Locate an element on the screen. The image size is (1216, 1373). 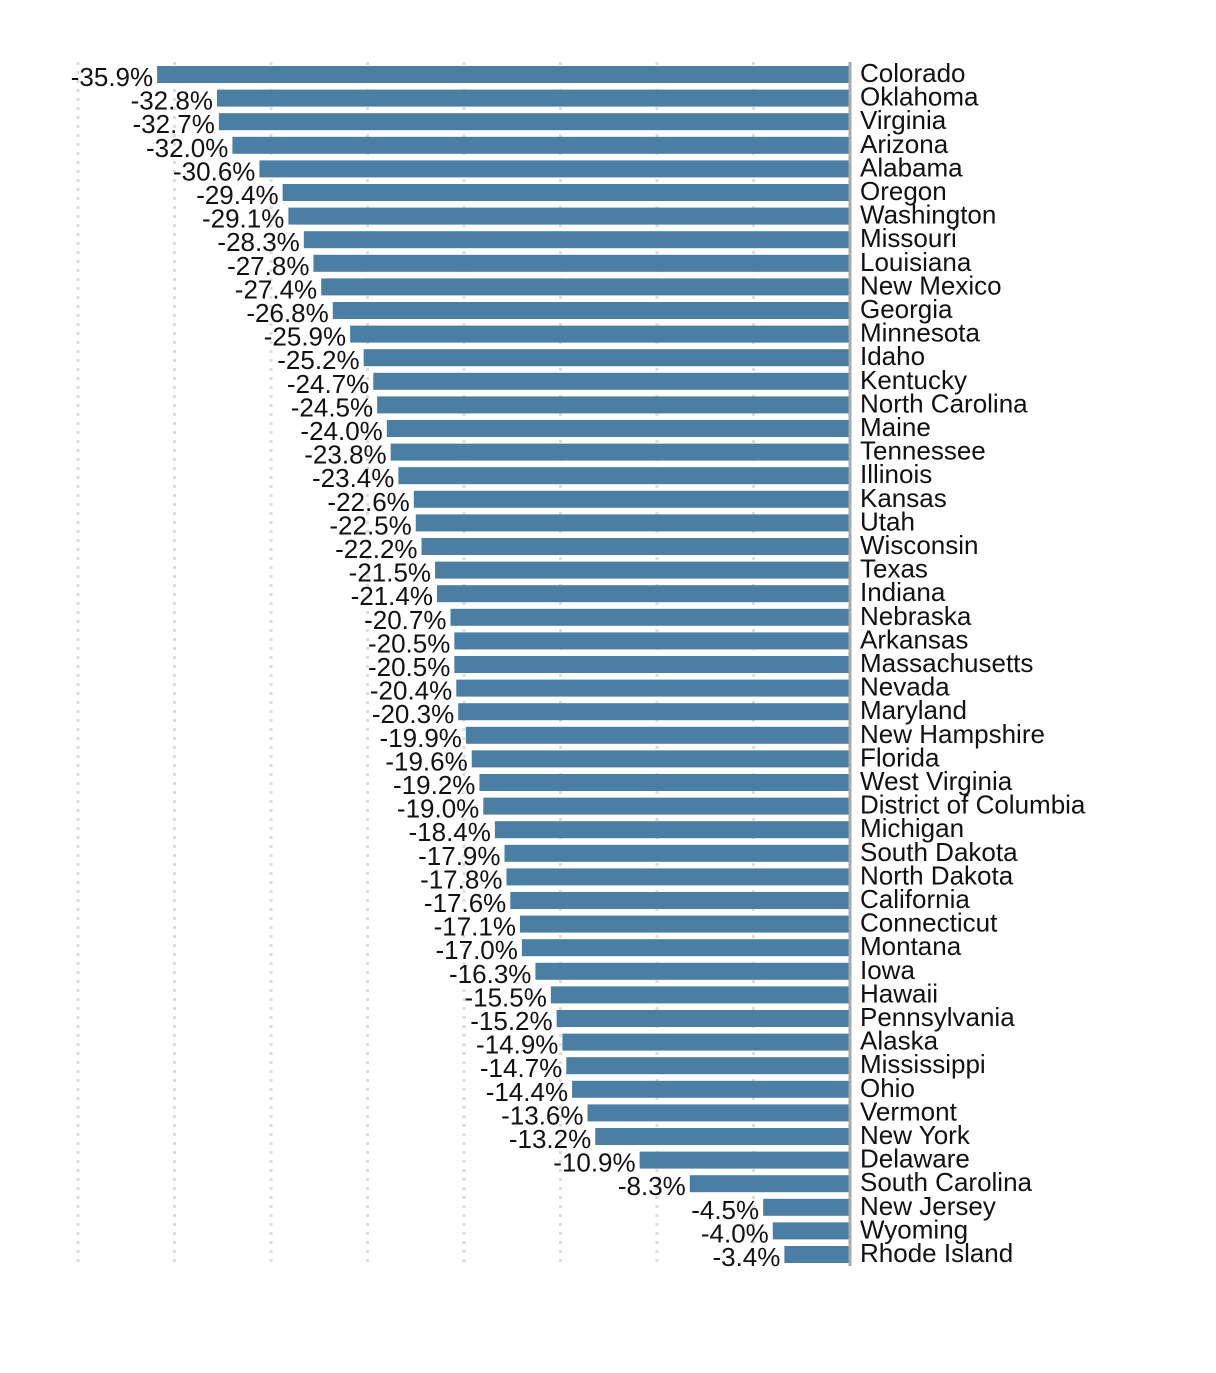
value-label: -14.7% is located at coordinates (521, 1068).